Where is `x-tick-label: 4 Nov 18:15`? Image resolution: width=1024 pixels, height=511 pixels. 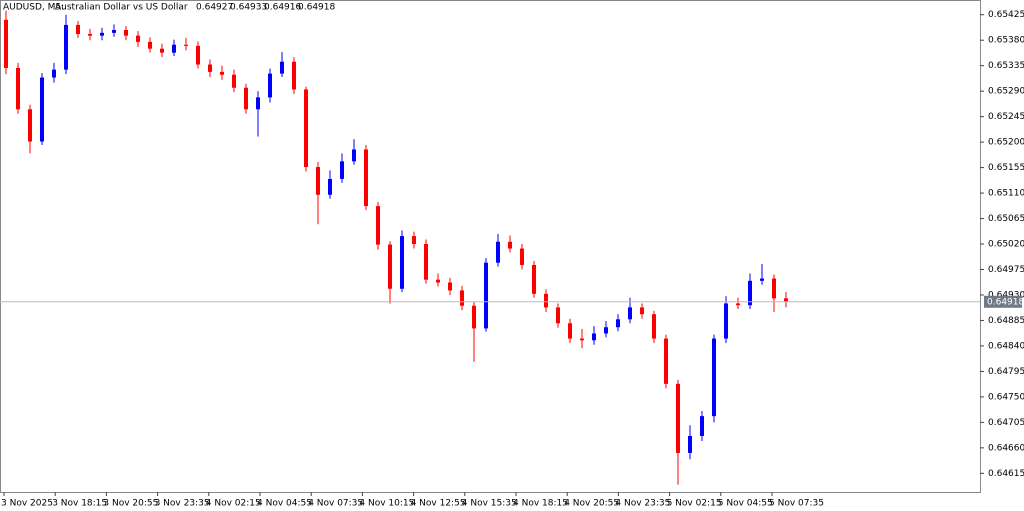
x-tick-label: 4 Nov 18:15 is located at coordinates (540, 504).